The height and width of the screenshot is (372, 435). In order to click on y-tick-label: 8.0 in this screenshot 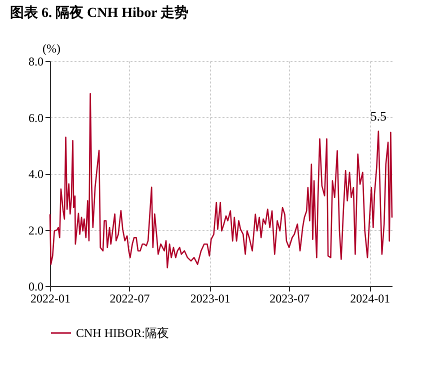, I will do `click(36, 61)`.